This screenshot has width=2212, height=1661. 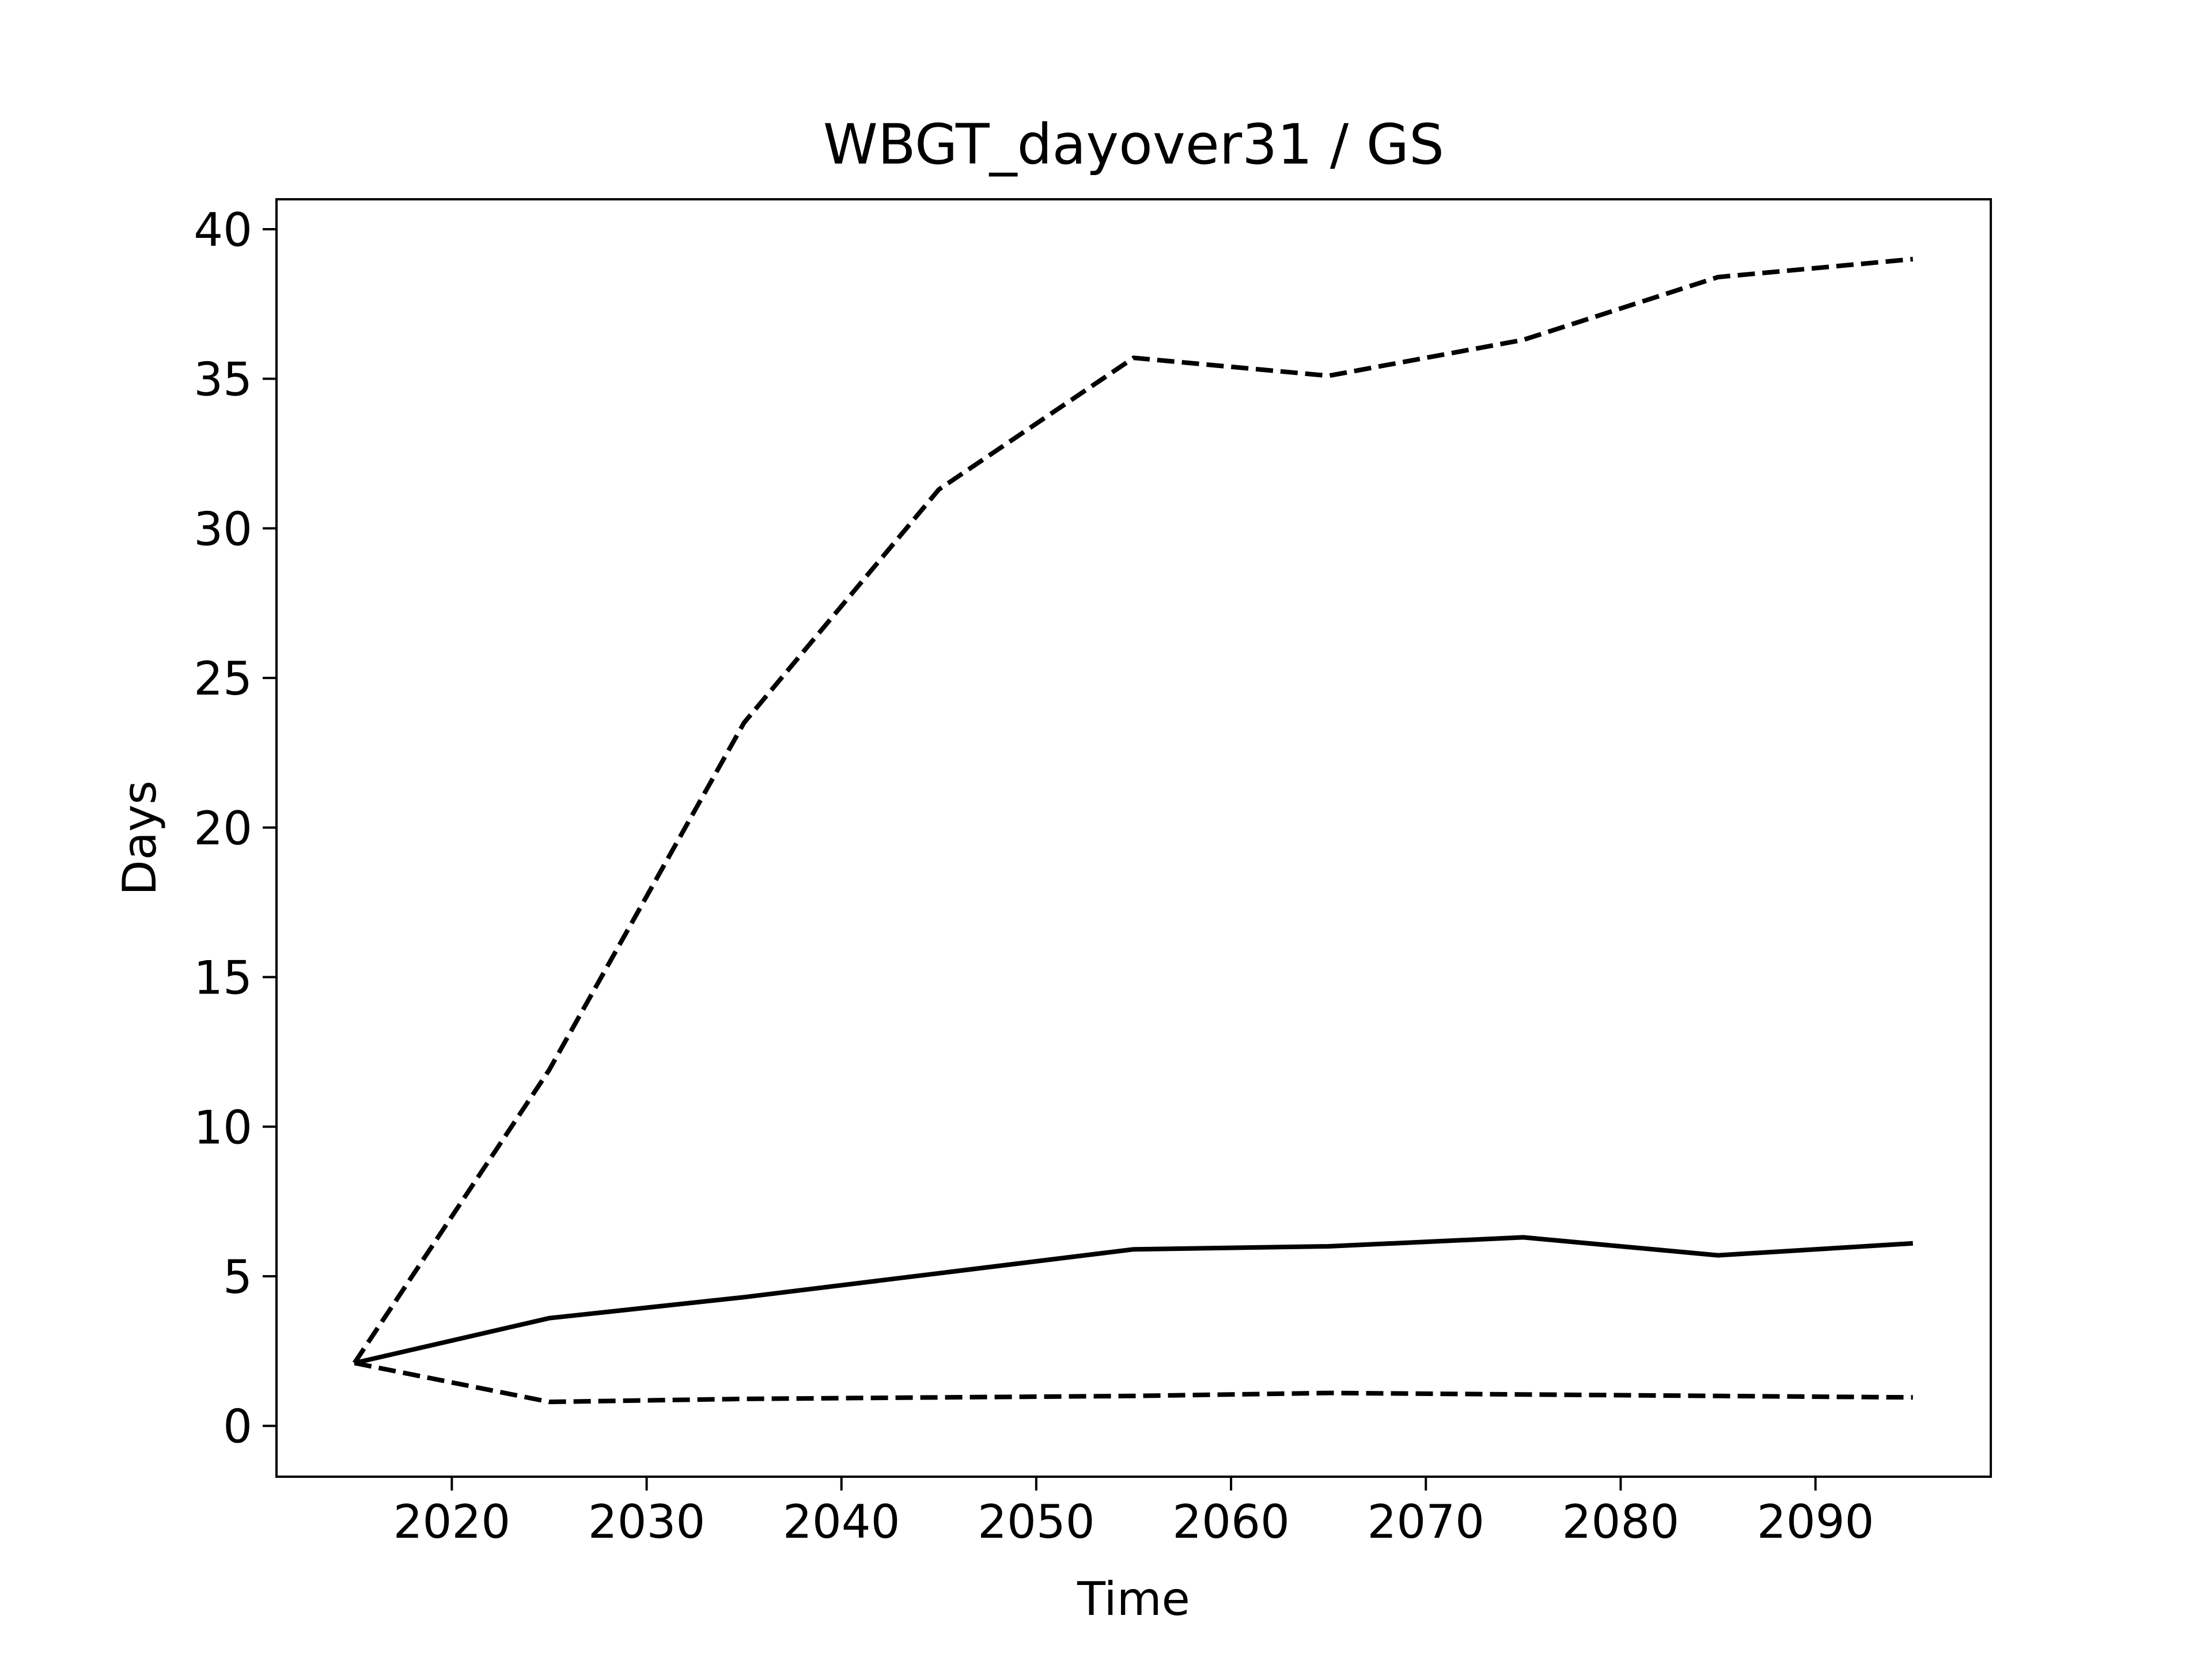 I want to click on y-tick-label: 40, so click(x=223, y=230).